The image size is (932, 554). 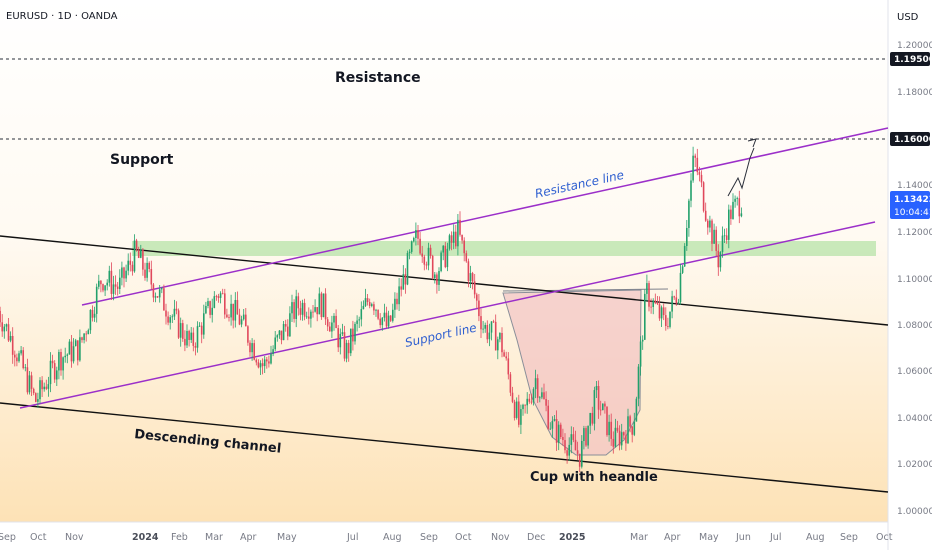 I want to click on time-tick: Sep, so click(x=8, y=537).